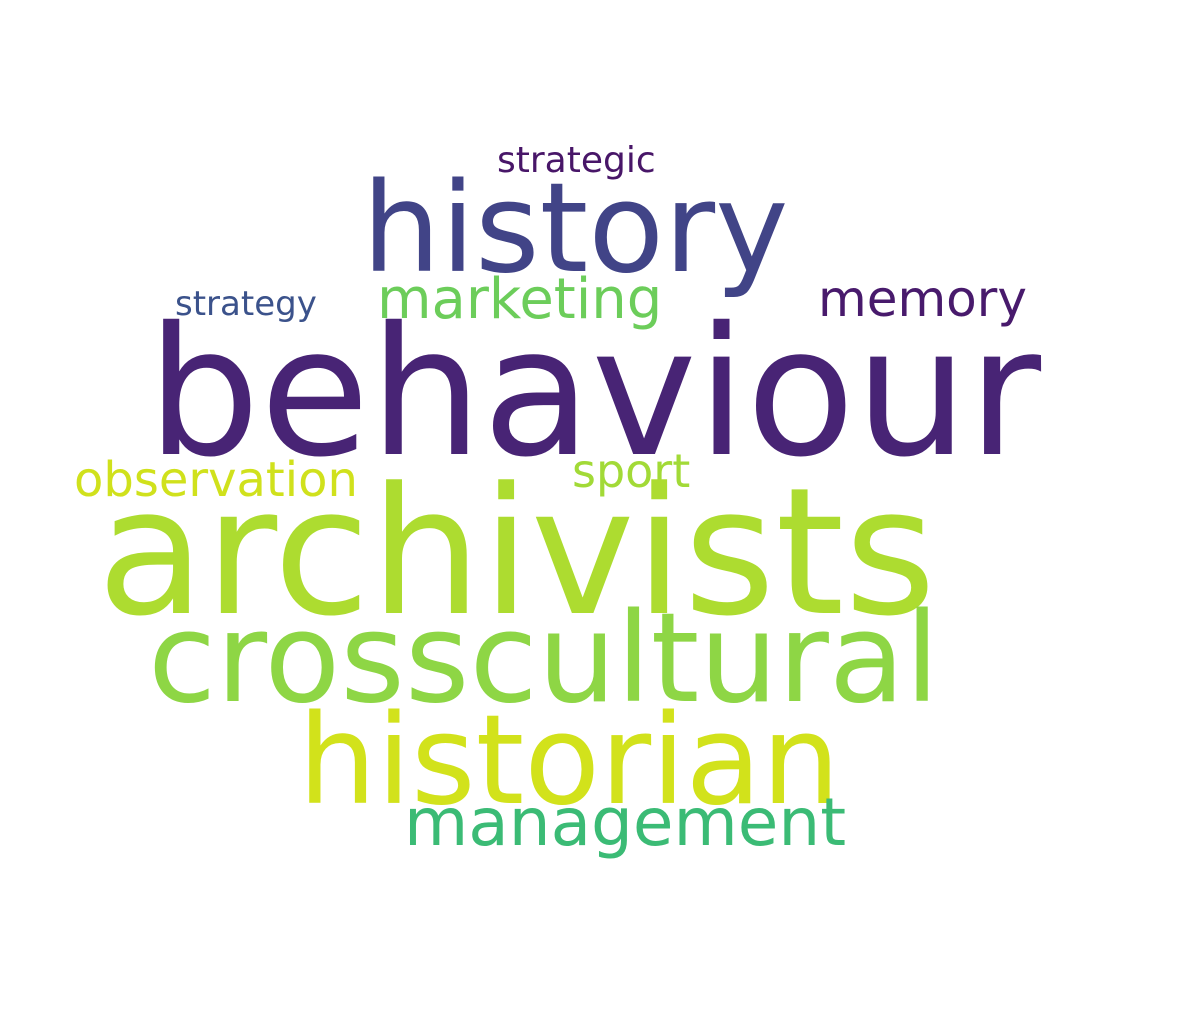 The width and height of the screenshot is (1190, 1028). Describe the element at coordinates (569, 761) in the screenshot. I see `word-historian: historian` at that location.